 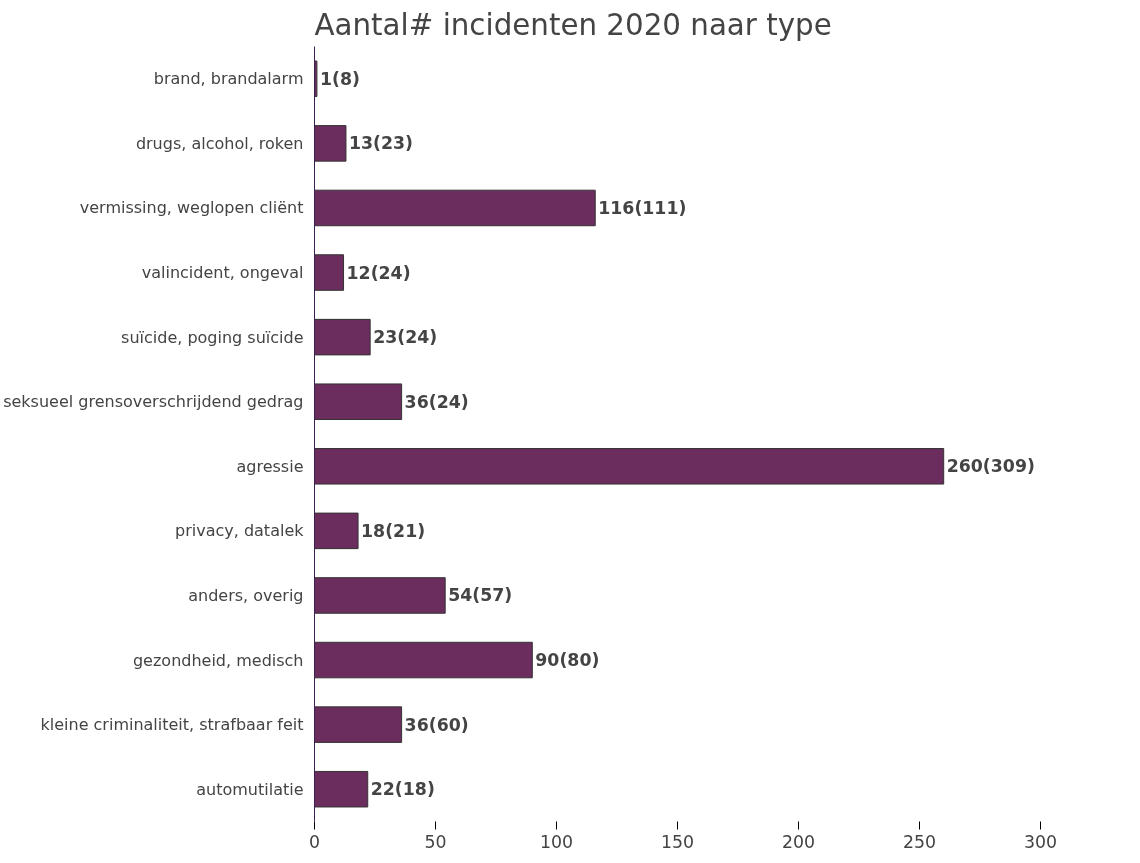 I want to click on y-tick-label: suïcide, poging suïcide, so click(x=212, y=337).